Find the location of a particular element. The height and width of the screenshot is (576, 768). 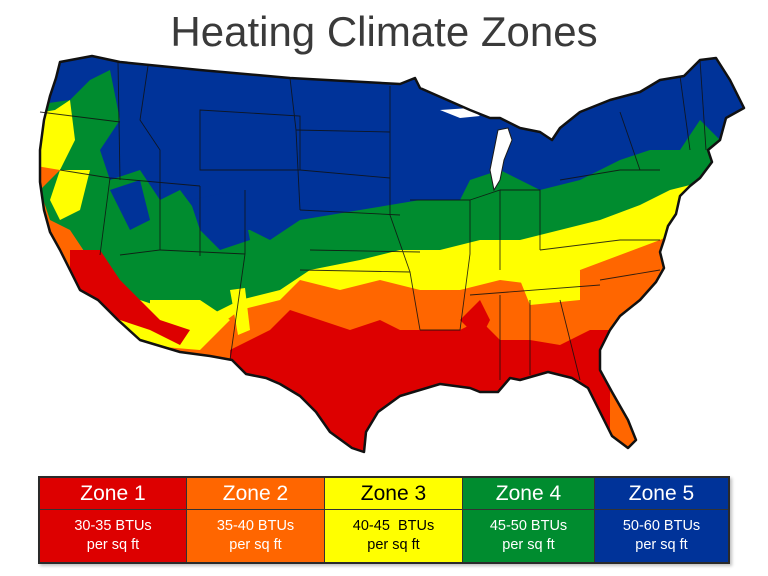

legend-zone-label: Zone 4 is located at coordinates (528, 494).